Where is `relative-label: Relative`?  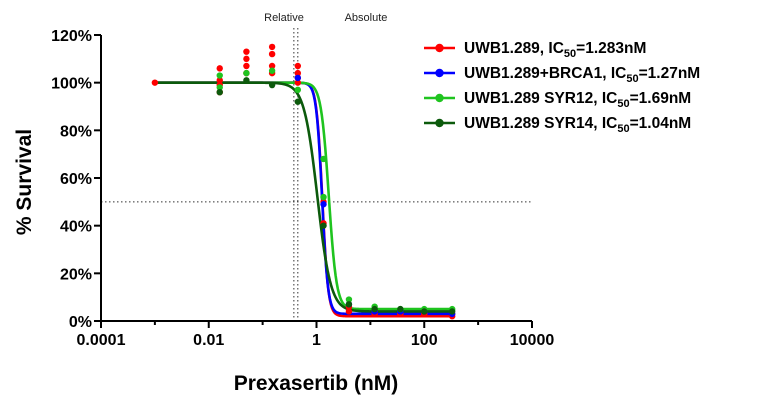 relative-label: Relative is located at coordinates (284, 18).